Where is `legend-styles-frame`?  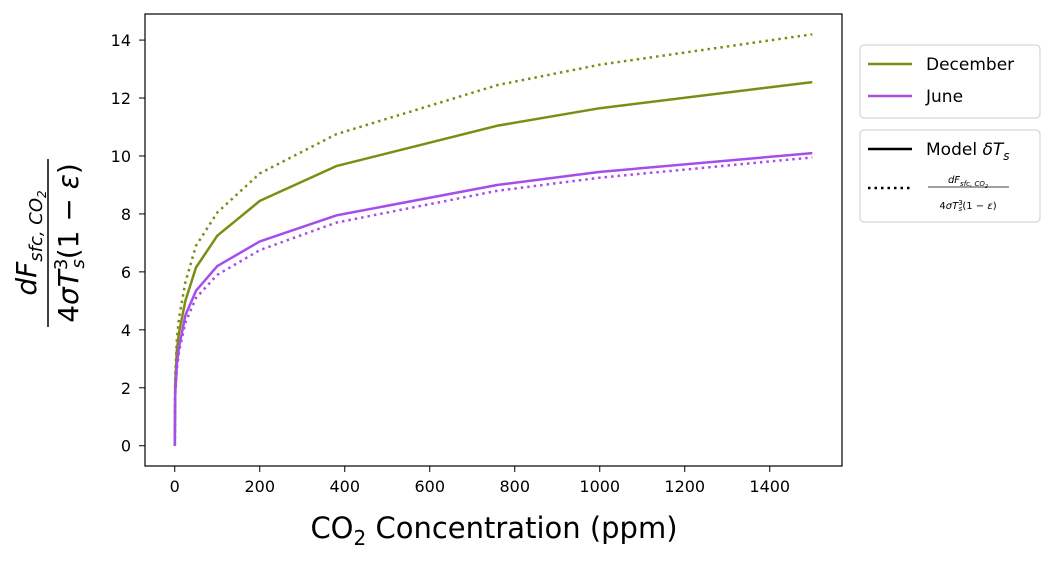
legend-styles-frame is located at coordinates (950, 176).